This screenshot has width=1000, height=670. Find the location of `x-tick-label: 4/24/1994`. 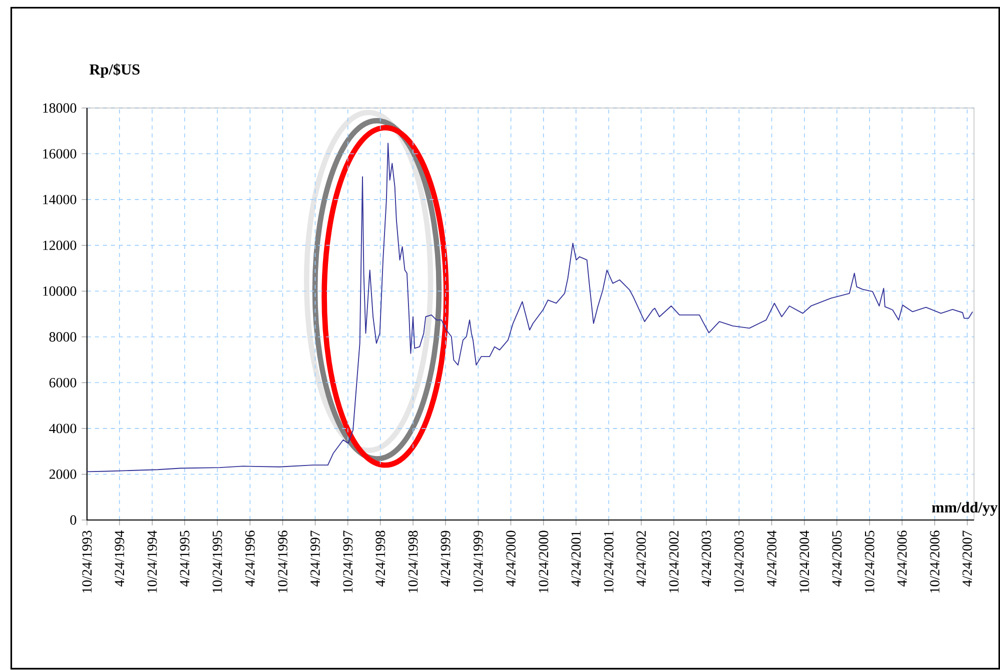

x-tick-label: 4/24/1994 is located at coordinates (119, 558).